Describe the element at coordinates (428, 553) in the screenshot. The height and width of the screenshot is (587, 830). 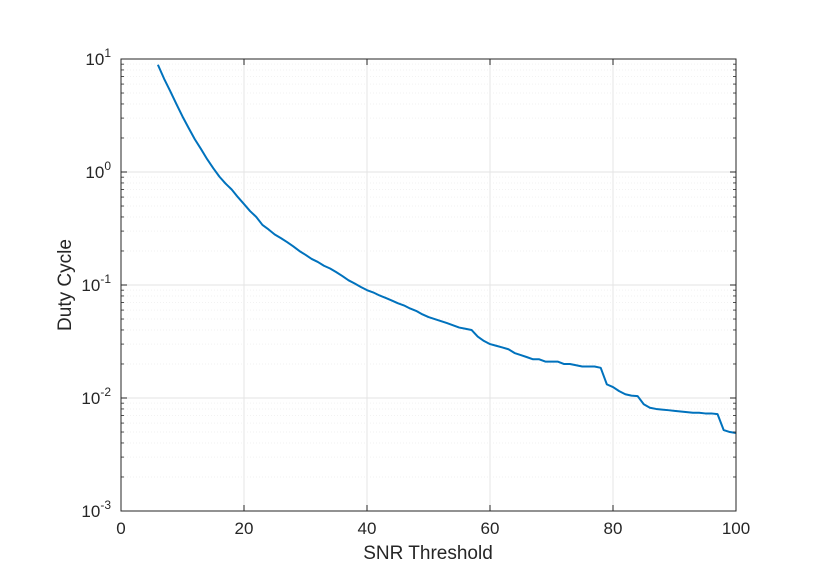
I see `x-axis-label: SNR Threshold` at that location.